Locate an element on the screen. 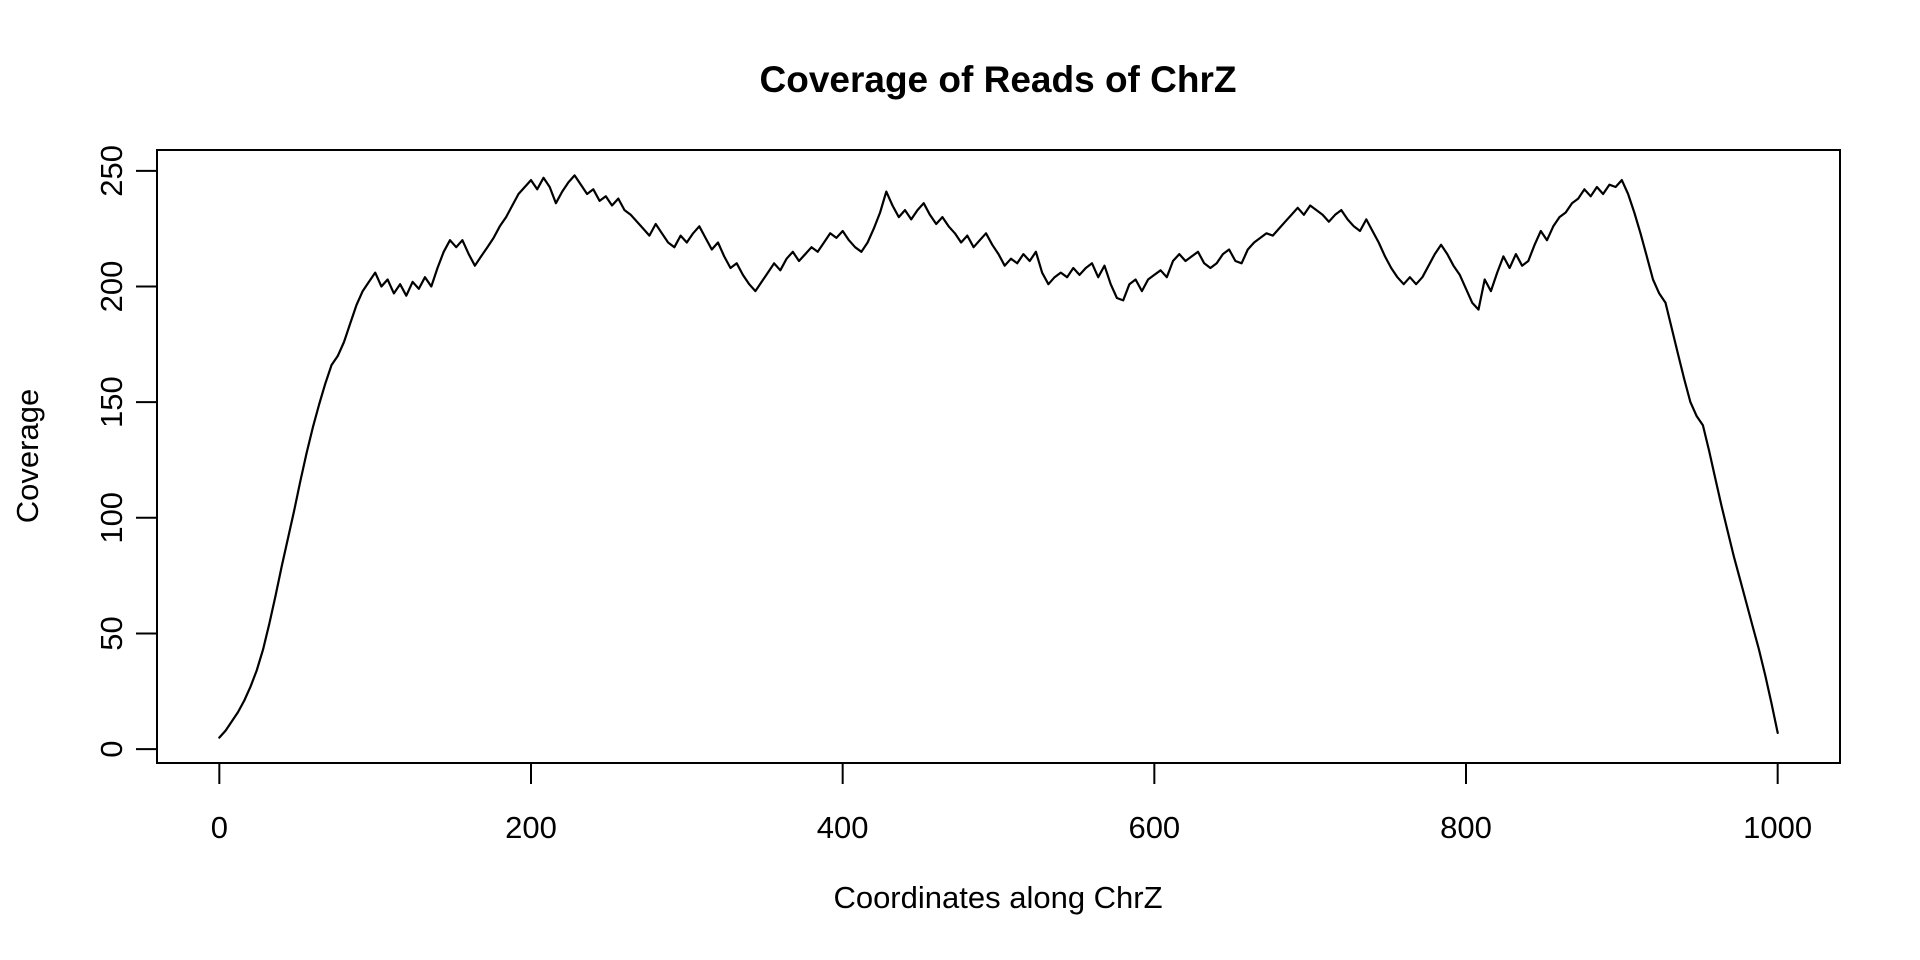 The image size is (1920, 960). y-tick-label: 100 is located at coordinates (111, 518).